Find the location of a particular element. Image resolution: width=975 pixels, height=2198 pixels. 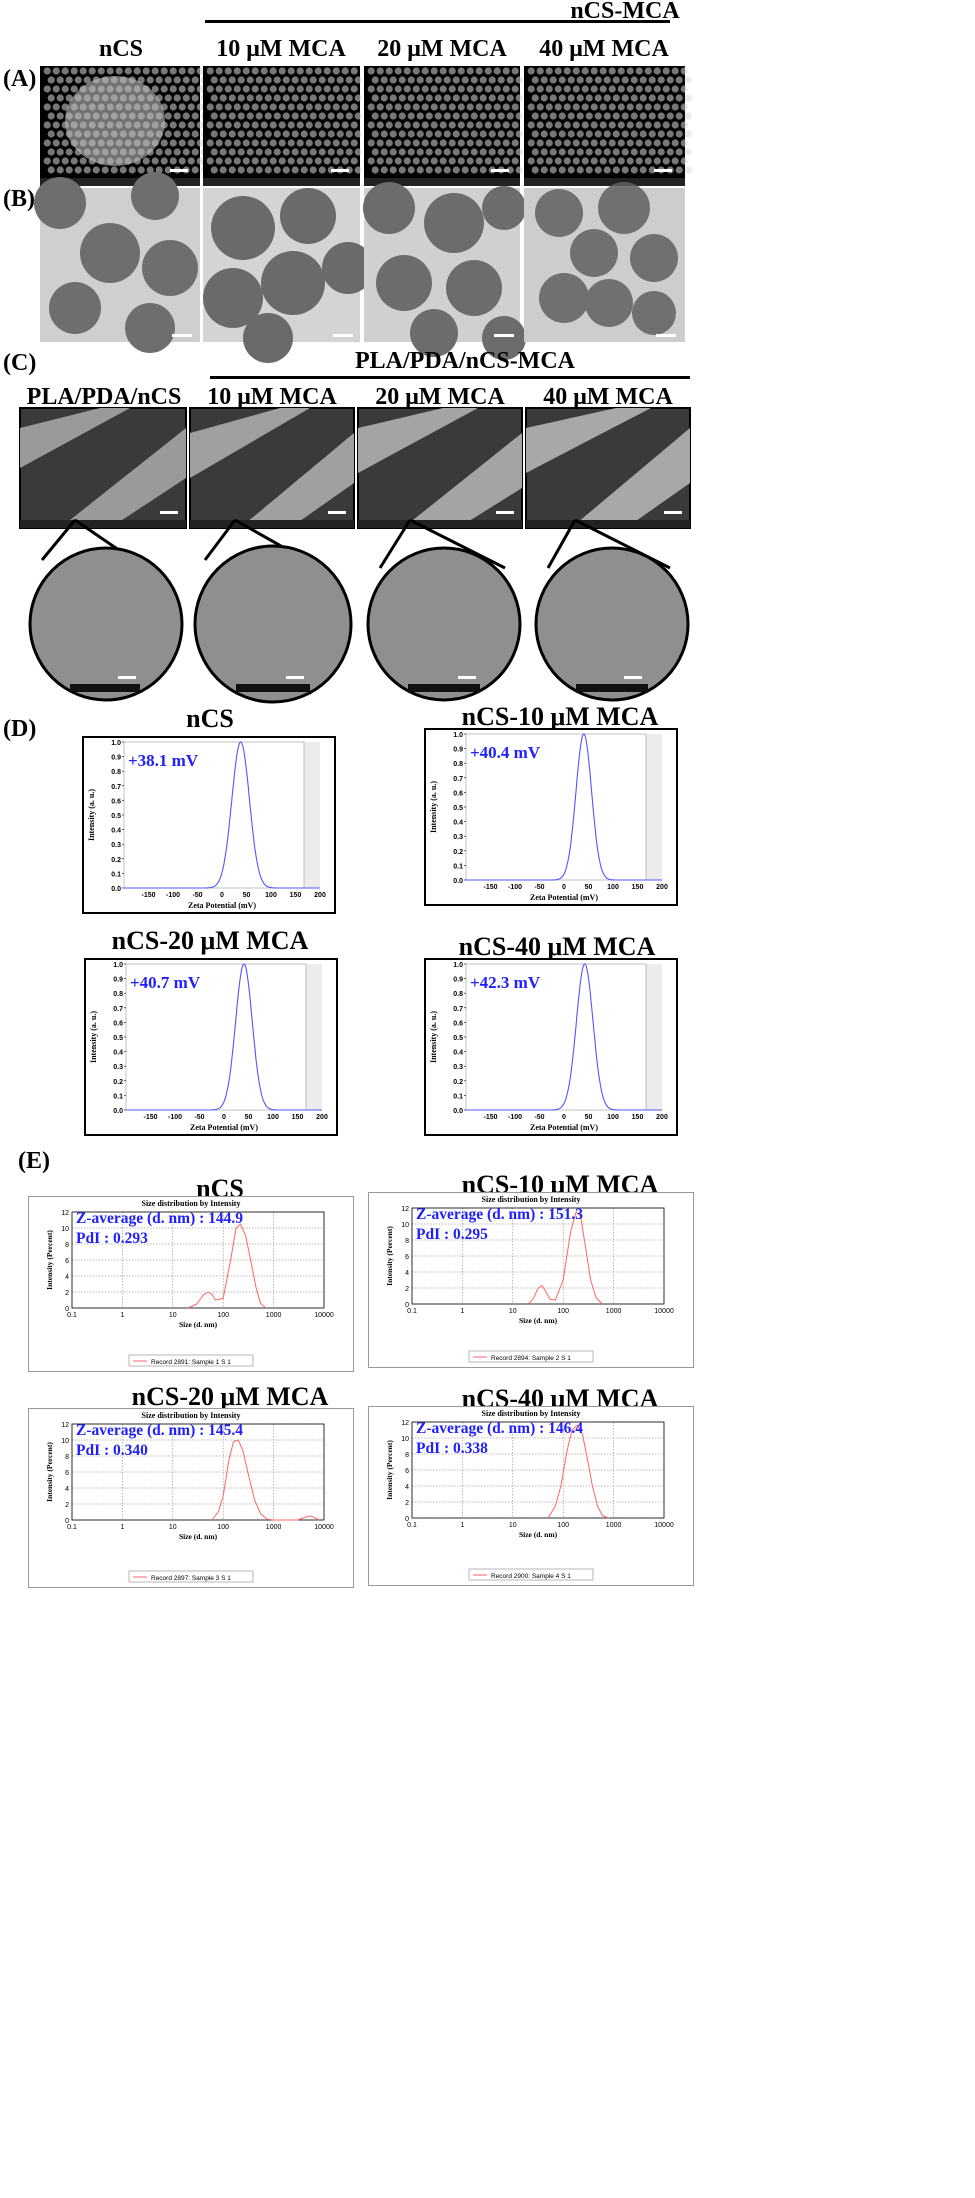

zeta-ytick-label: 0.1 is located at coordinates (118, 1096).